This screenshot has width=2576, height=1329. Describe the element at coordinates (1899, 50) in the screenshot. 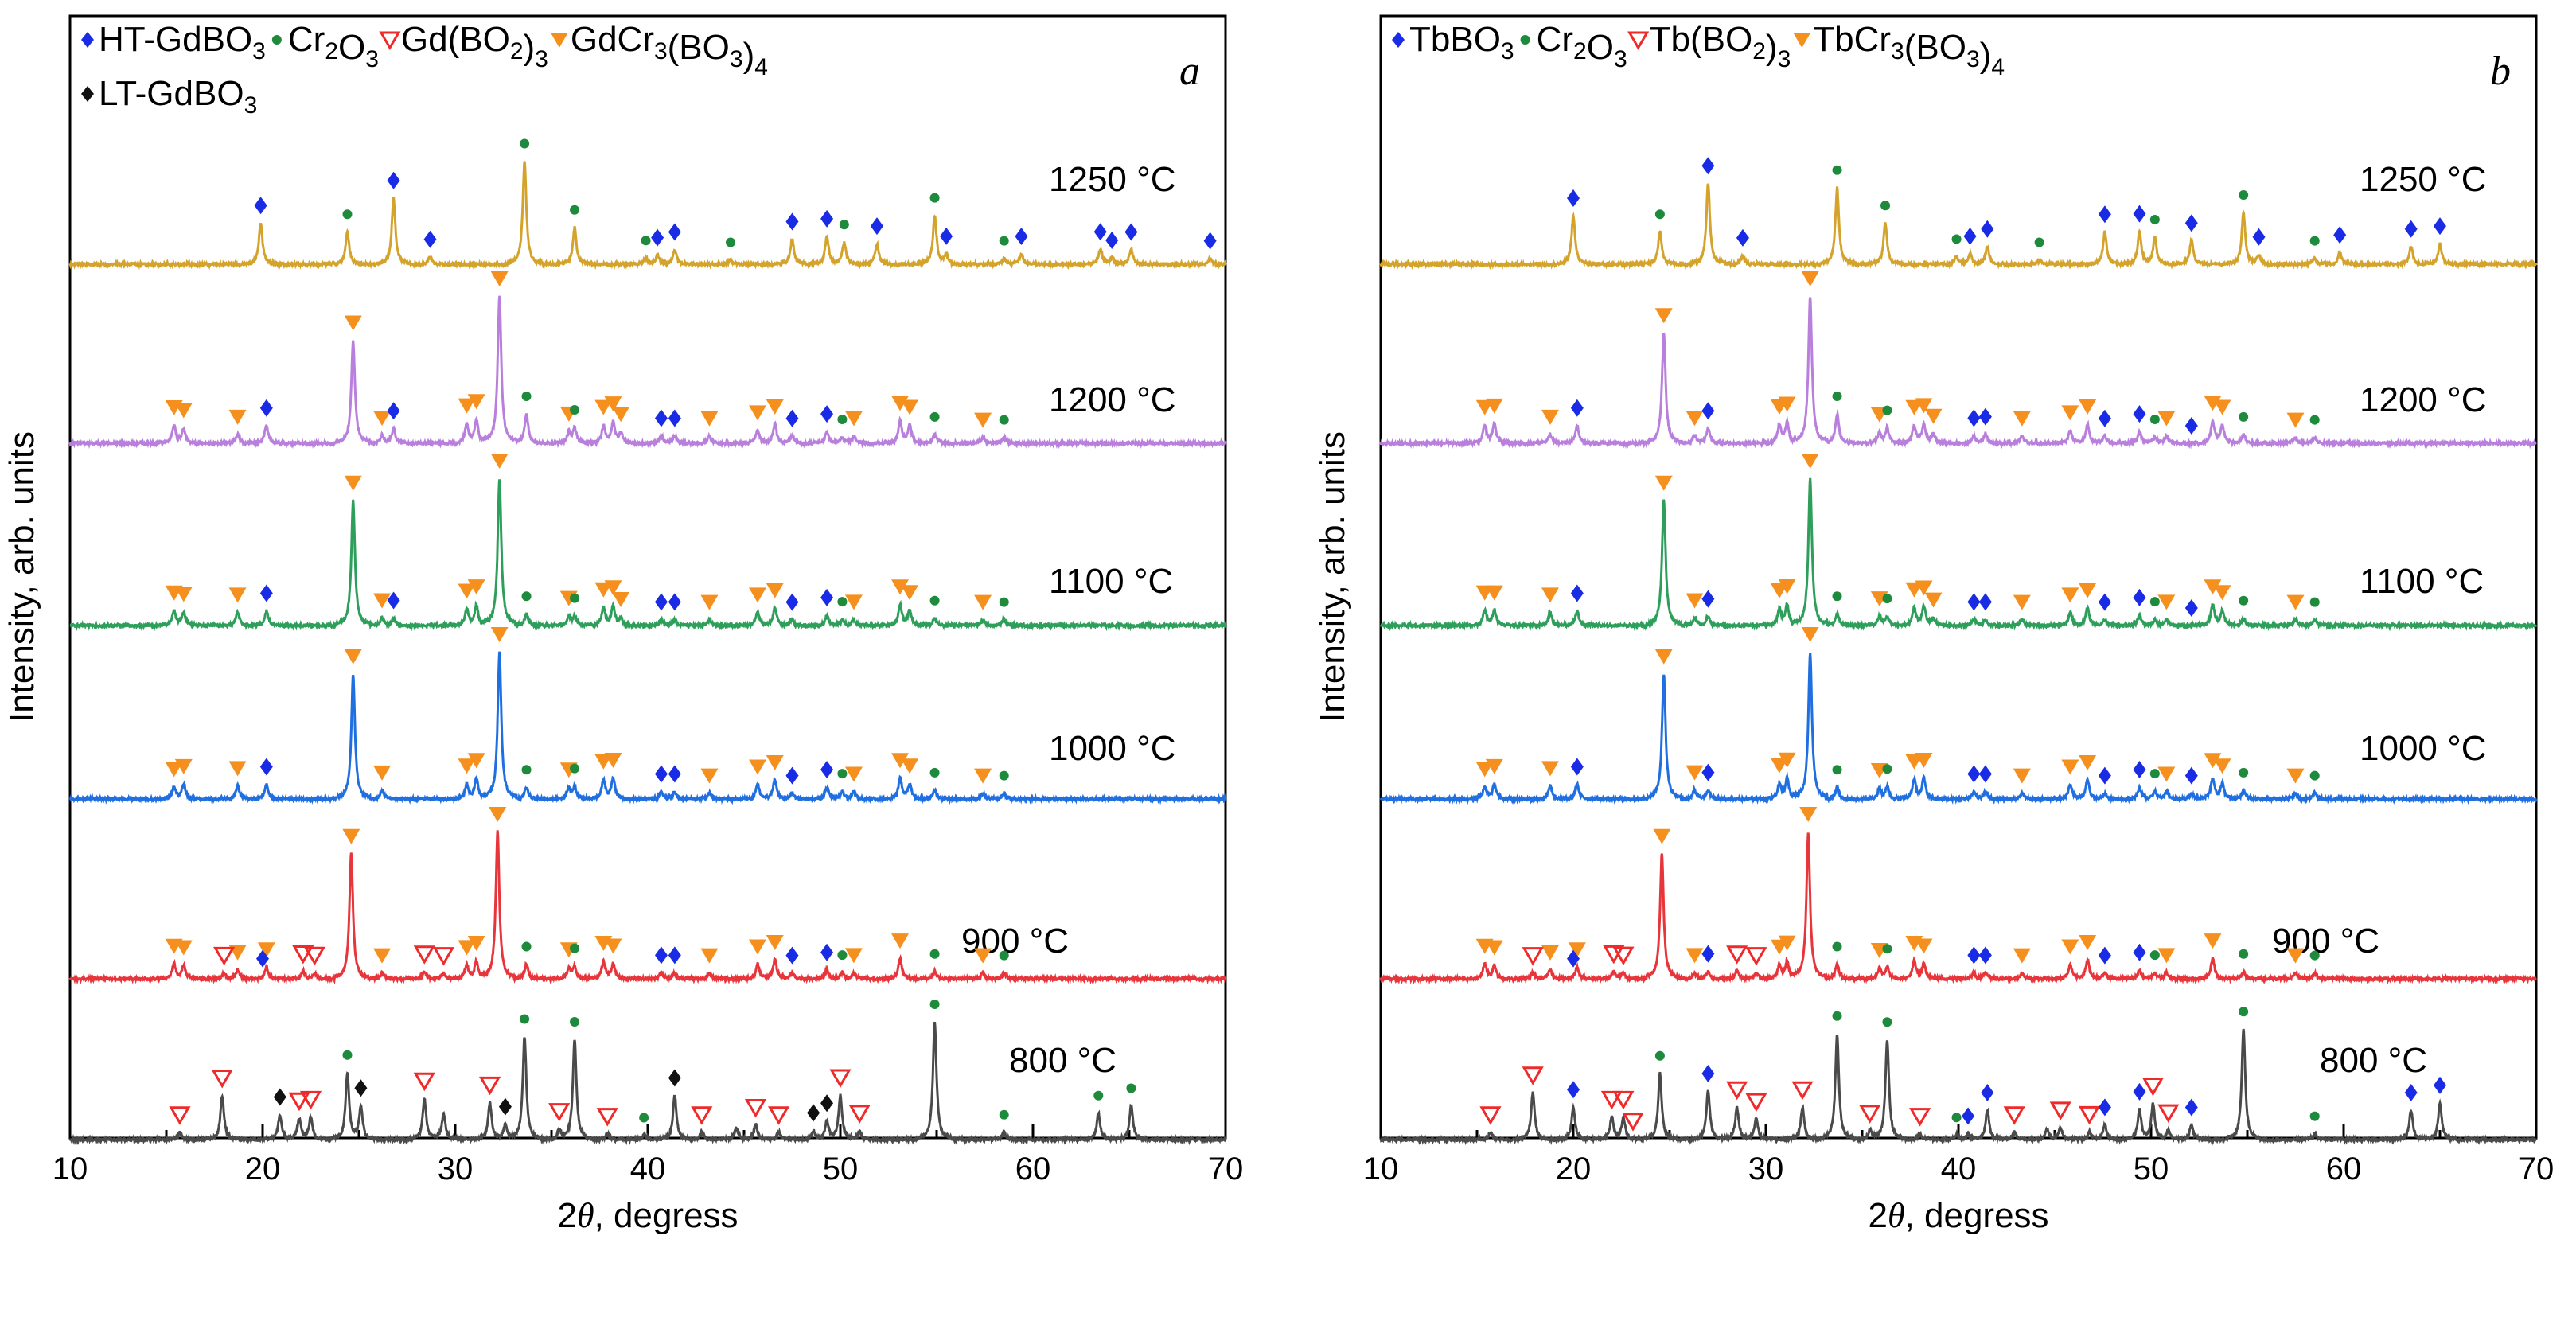

I see `legend-item: TbCr3(BO3)4` at that location.